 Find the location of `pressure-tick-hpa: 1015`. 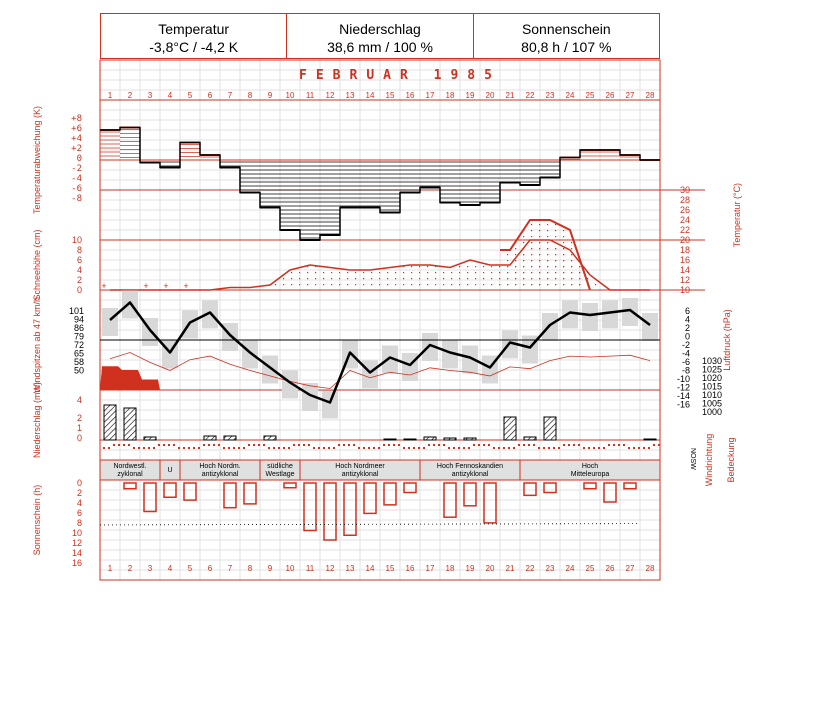

pressure-tick-hpa: 1015 is located at coordinates (712, 387).